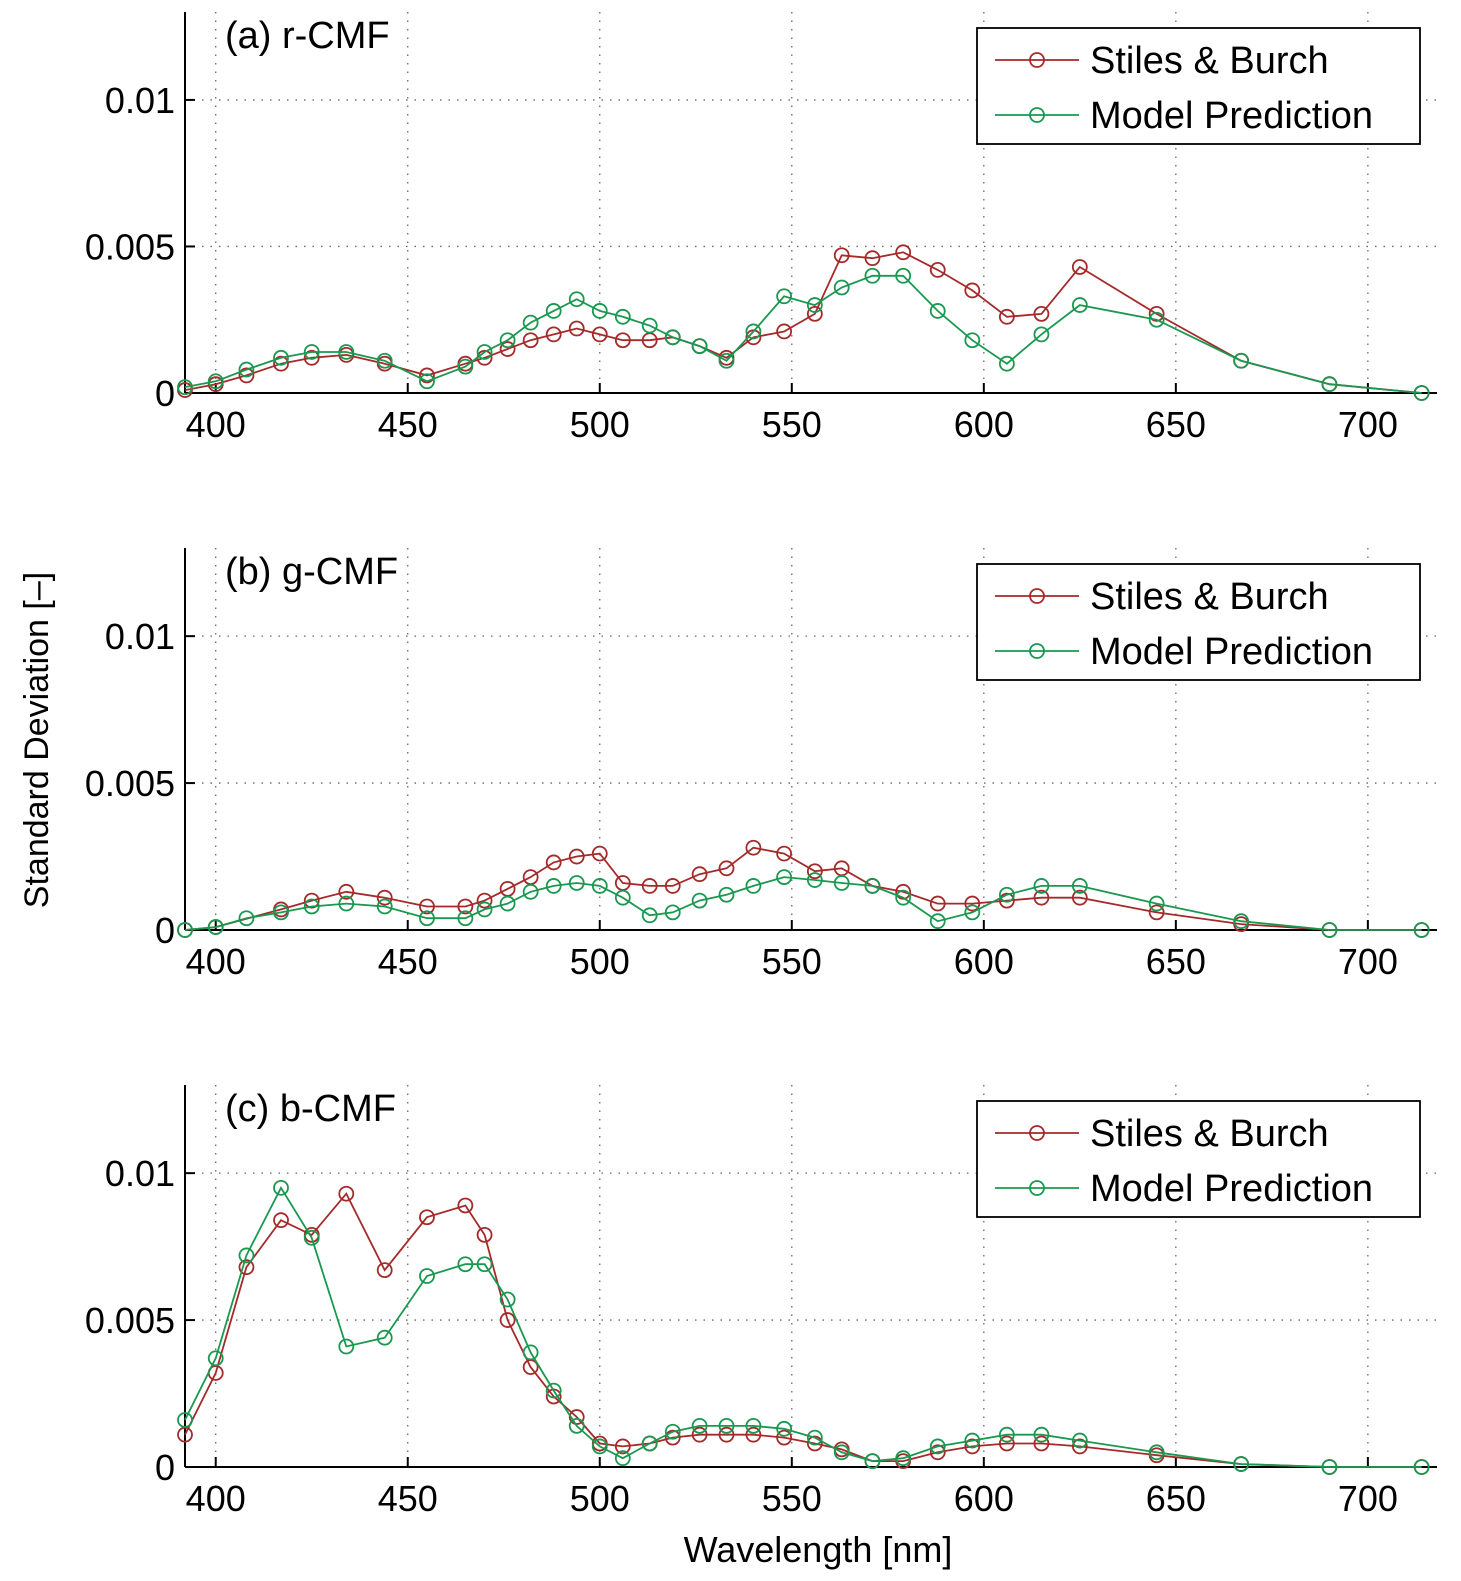 This screenshot has height=1581, width=1461. What do you see at coordinates (984, 1498) in the screenshot?
I see `x-tick-label: 600` at bounding box center [984, 1498].